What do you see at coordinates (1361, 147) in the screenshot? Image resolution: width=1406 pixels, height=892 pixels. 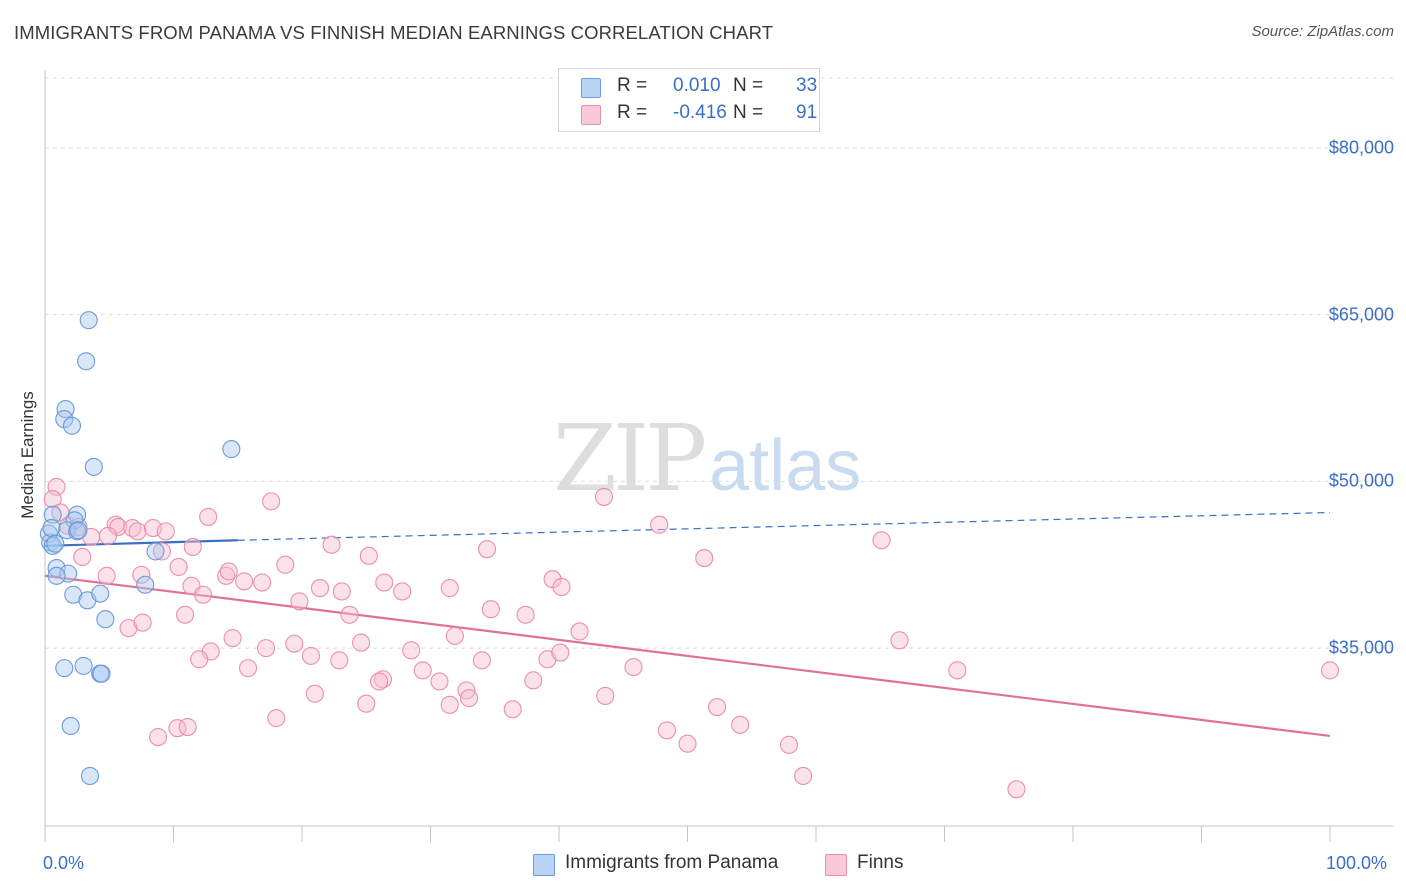 I see `y-tick-label: $80,000` at bounding box center [1361, 147].